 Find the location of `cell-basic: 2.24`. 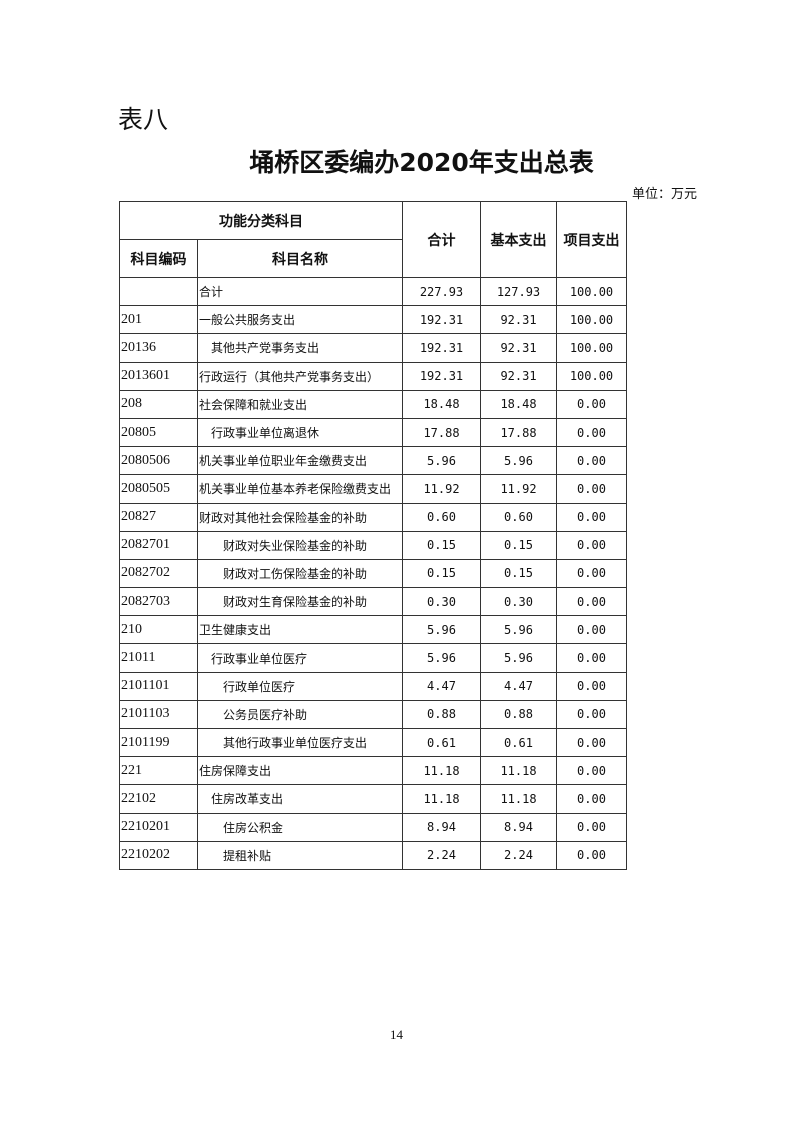

cell-basic: 2.24 is located at coordinates (518, 855).